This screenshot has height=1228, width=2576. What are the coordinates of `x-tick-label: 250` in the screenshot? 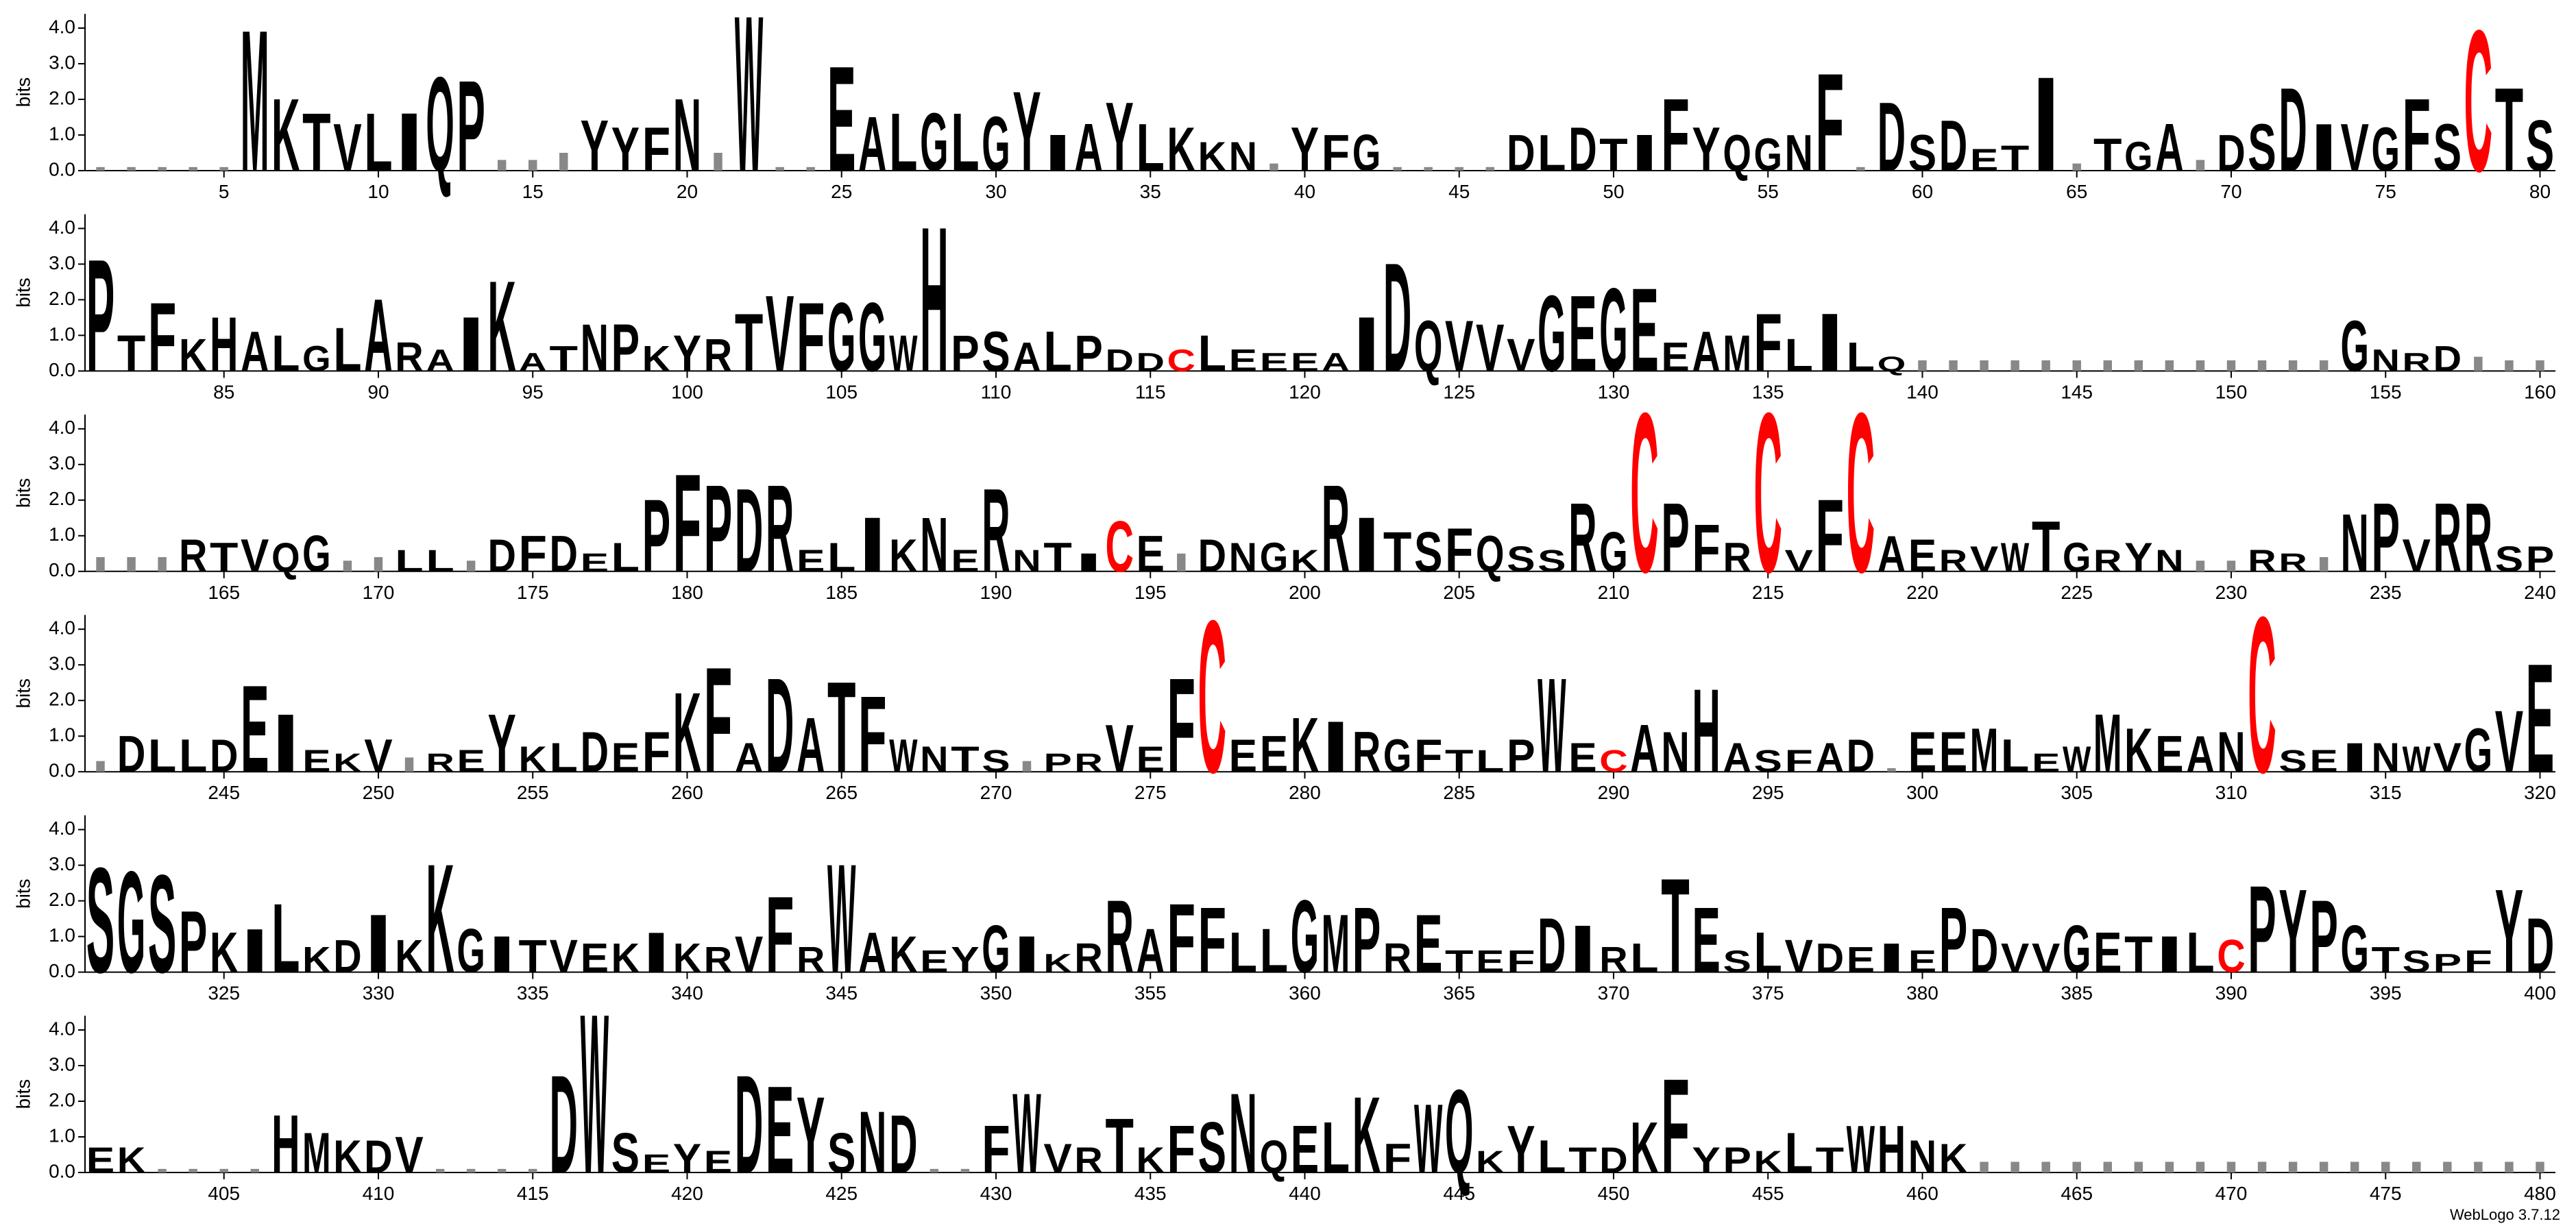 It's located at (379, 792).